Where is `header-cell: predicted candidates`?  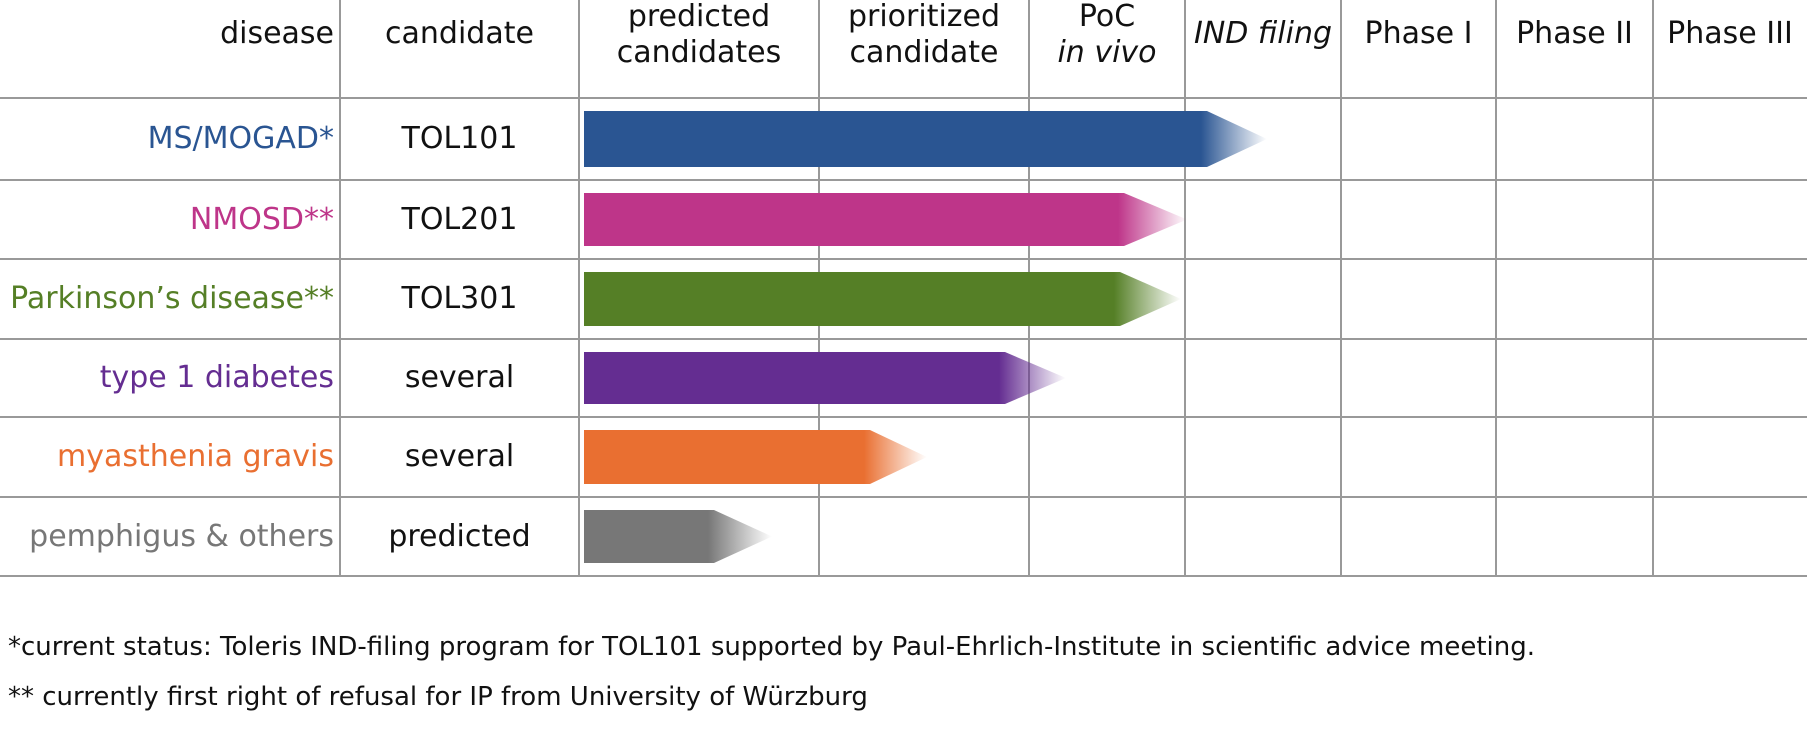 header-cell: predicted candidates is located at coordinates (699, 35).